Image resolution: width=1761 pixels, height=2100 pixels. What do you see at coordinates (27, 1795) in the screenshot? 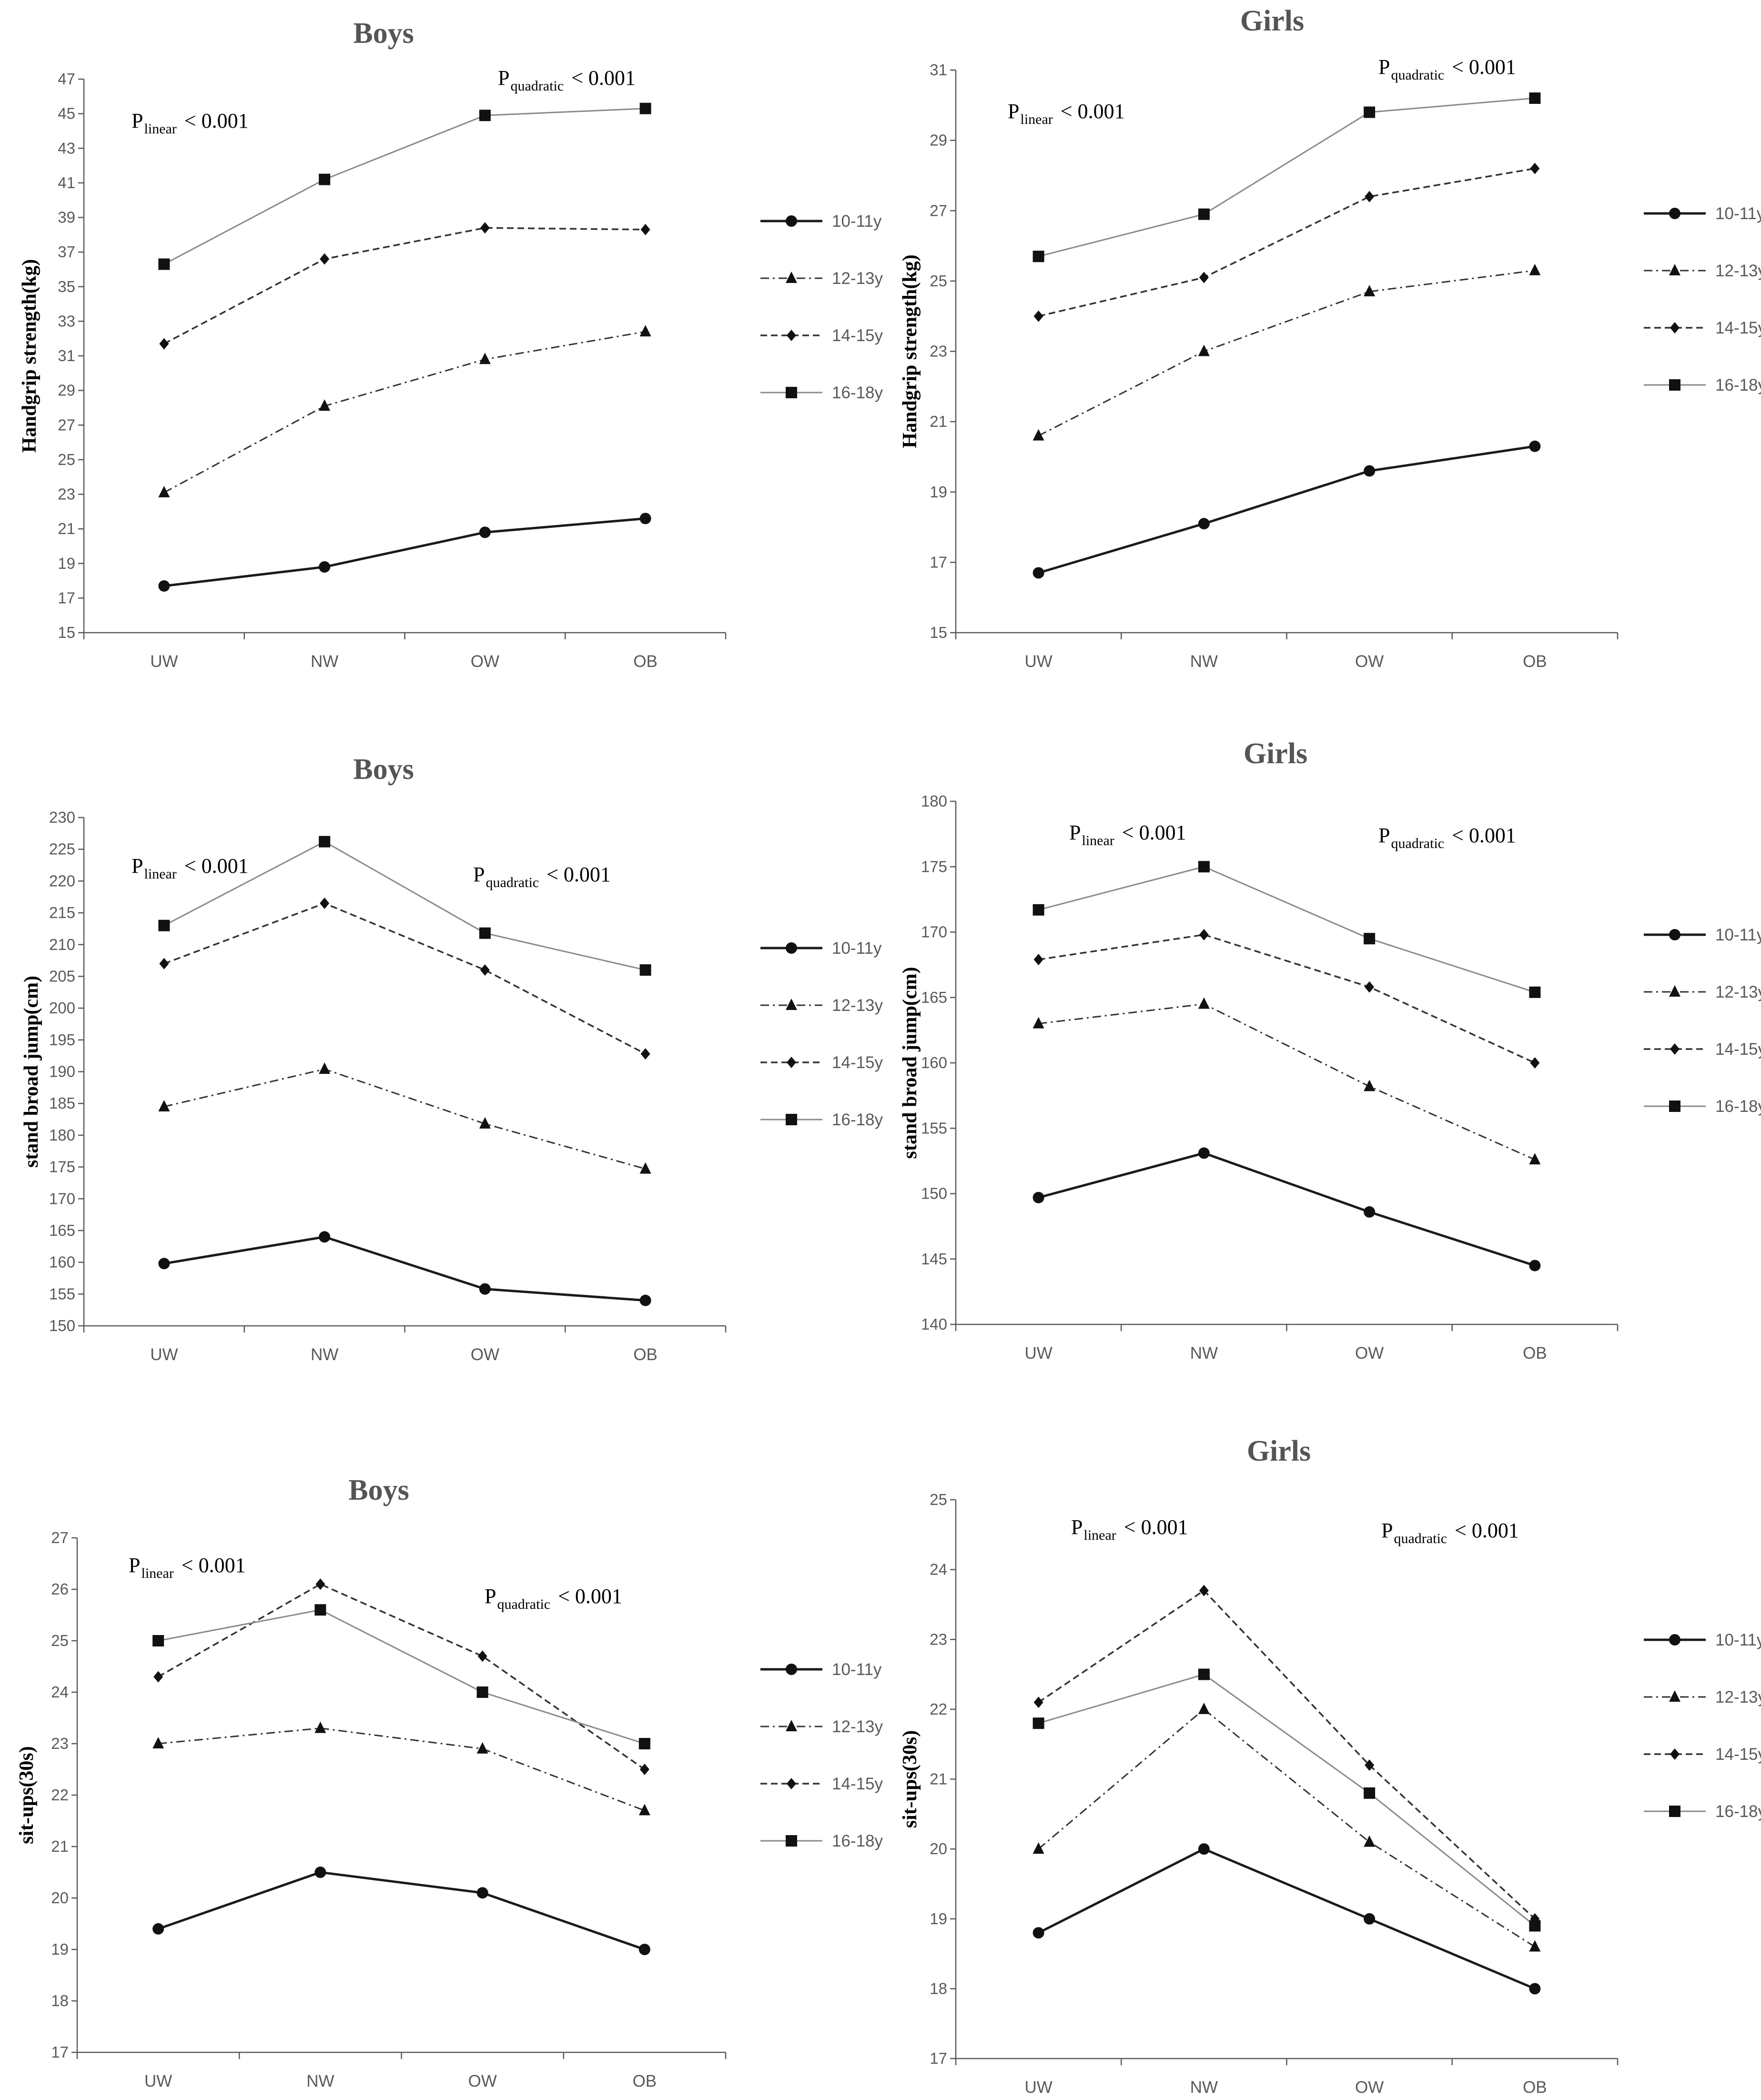
I see `y-axis-label: sit-ups(30s)` at bounding box center [27, 1795].